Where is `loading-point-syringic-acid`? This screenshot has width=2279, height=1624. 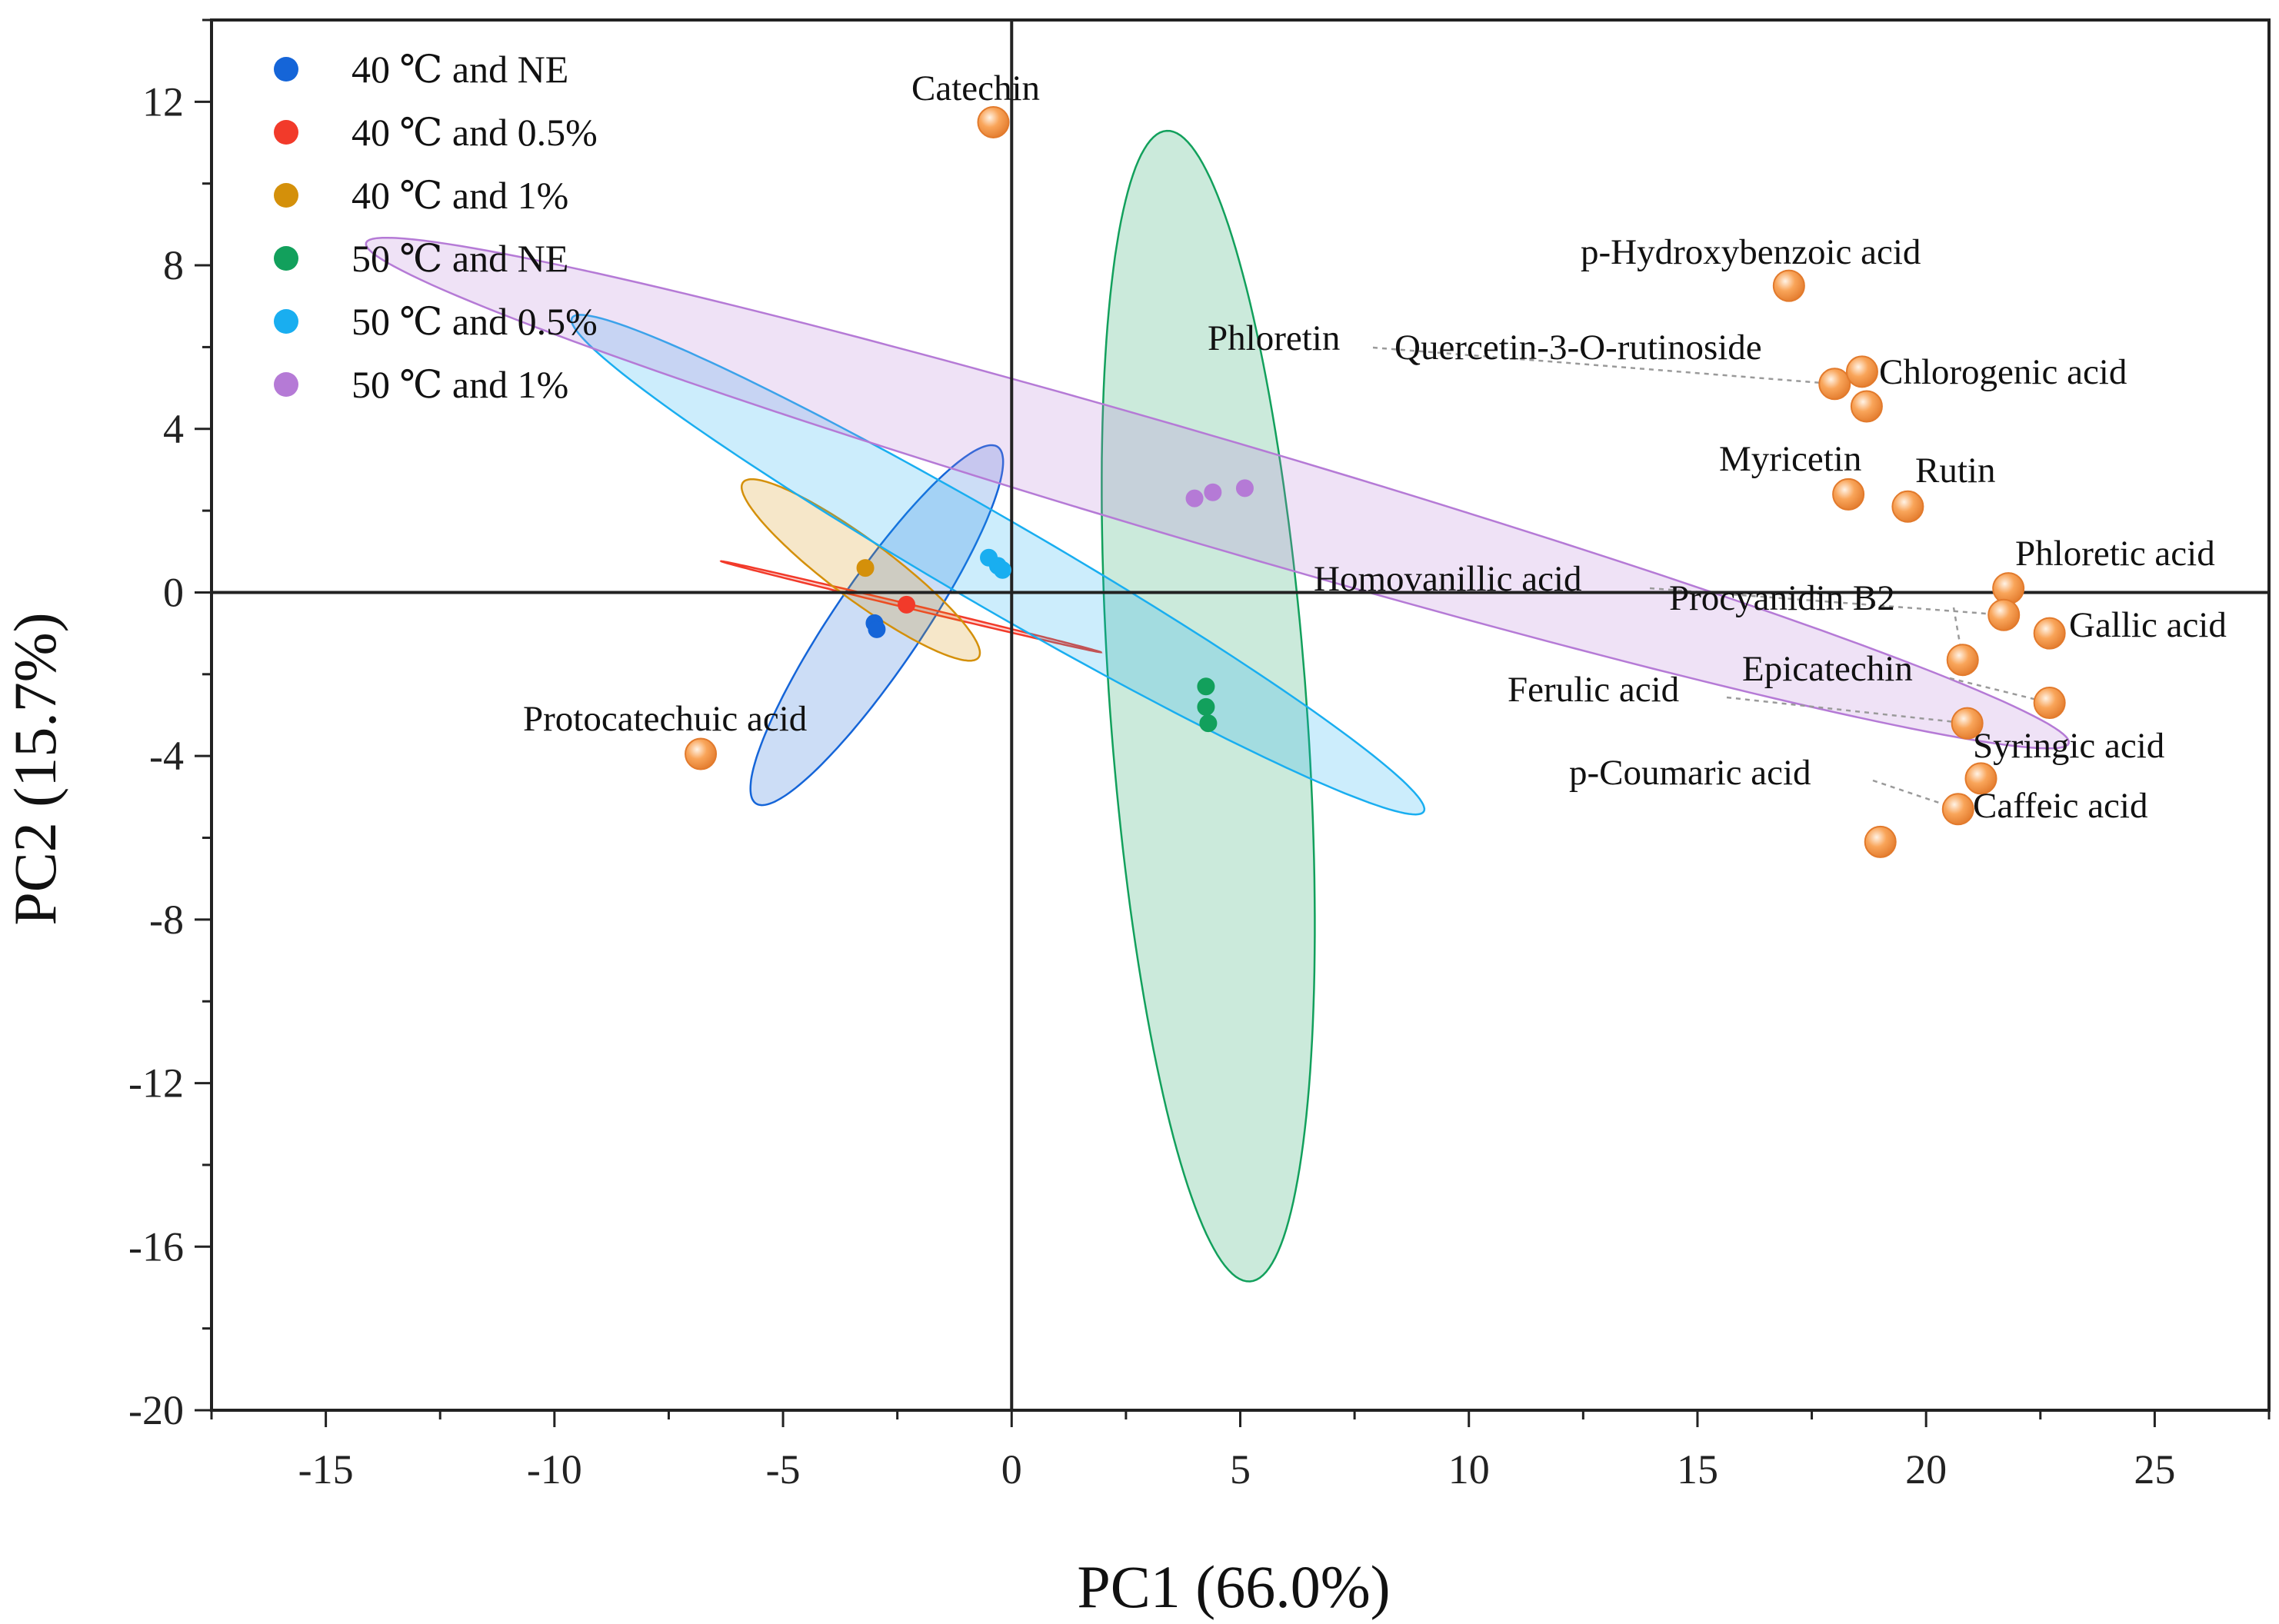
loading-point-syringic-acid is located at coordinates (1980, 778).